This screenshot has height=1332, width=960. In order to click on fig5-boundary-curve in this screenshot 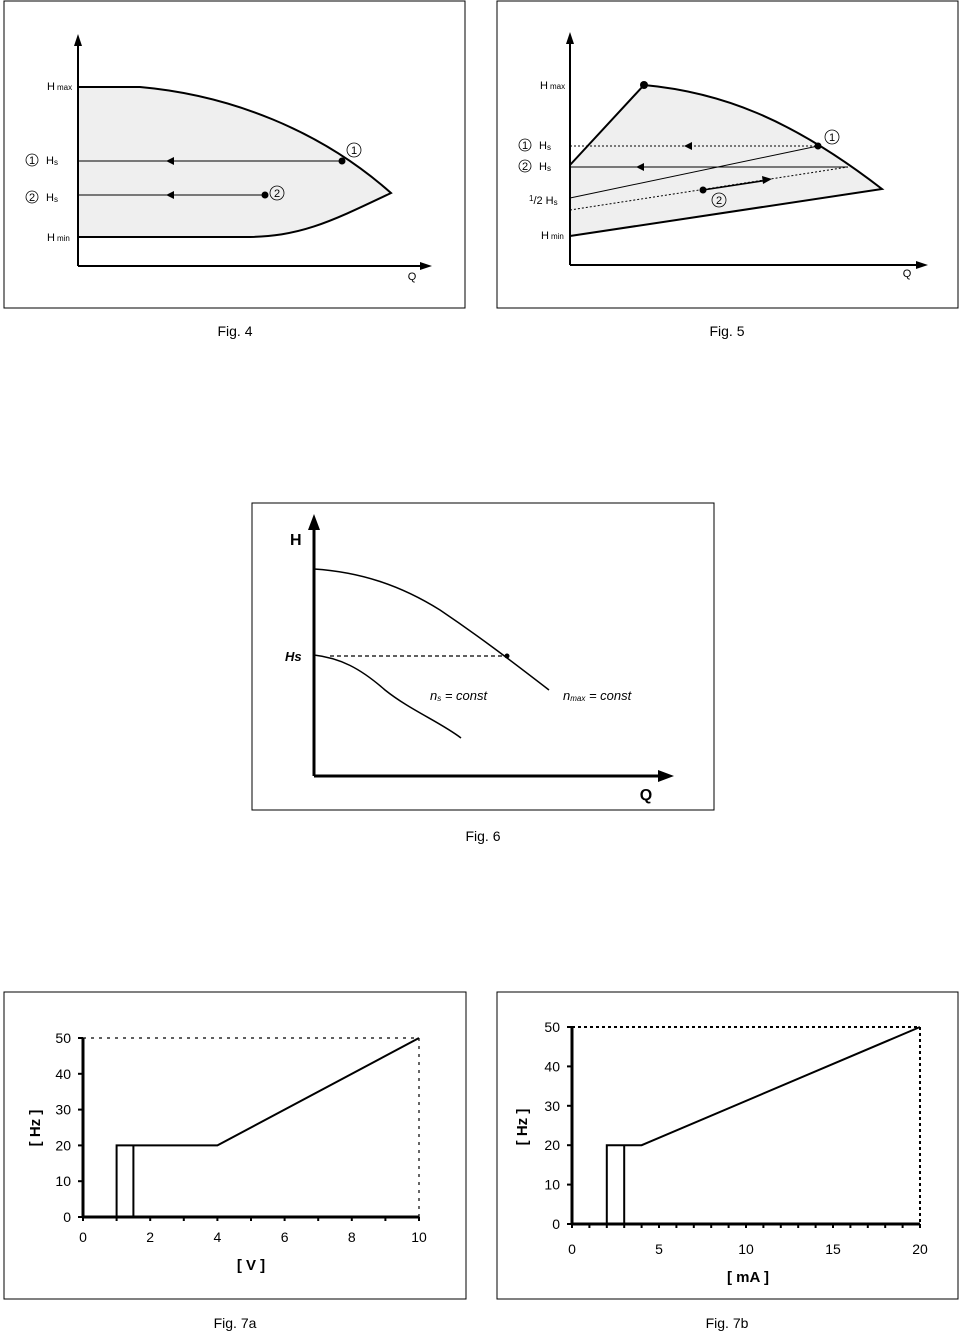, I will do `click(727, 160)`.